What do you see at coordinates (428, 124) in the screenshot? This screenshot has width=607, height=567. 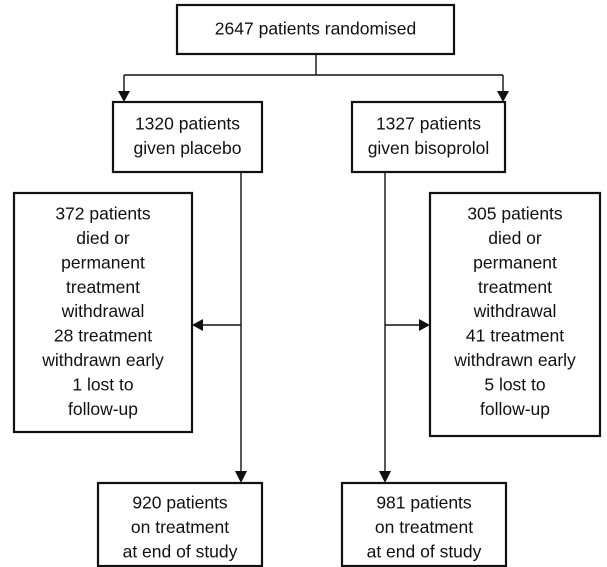 I see `node-text: 1327 patients` at bounding box center [428, 124].